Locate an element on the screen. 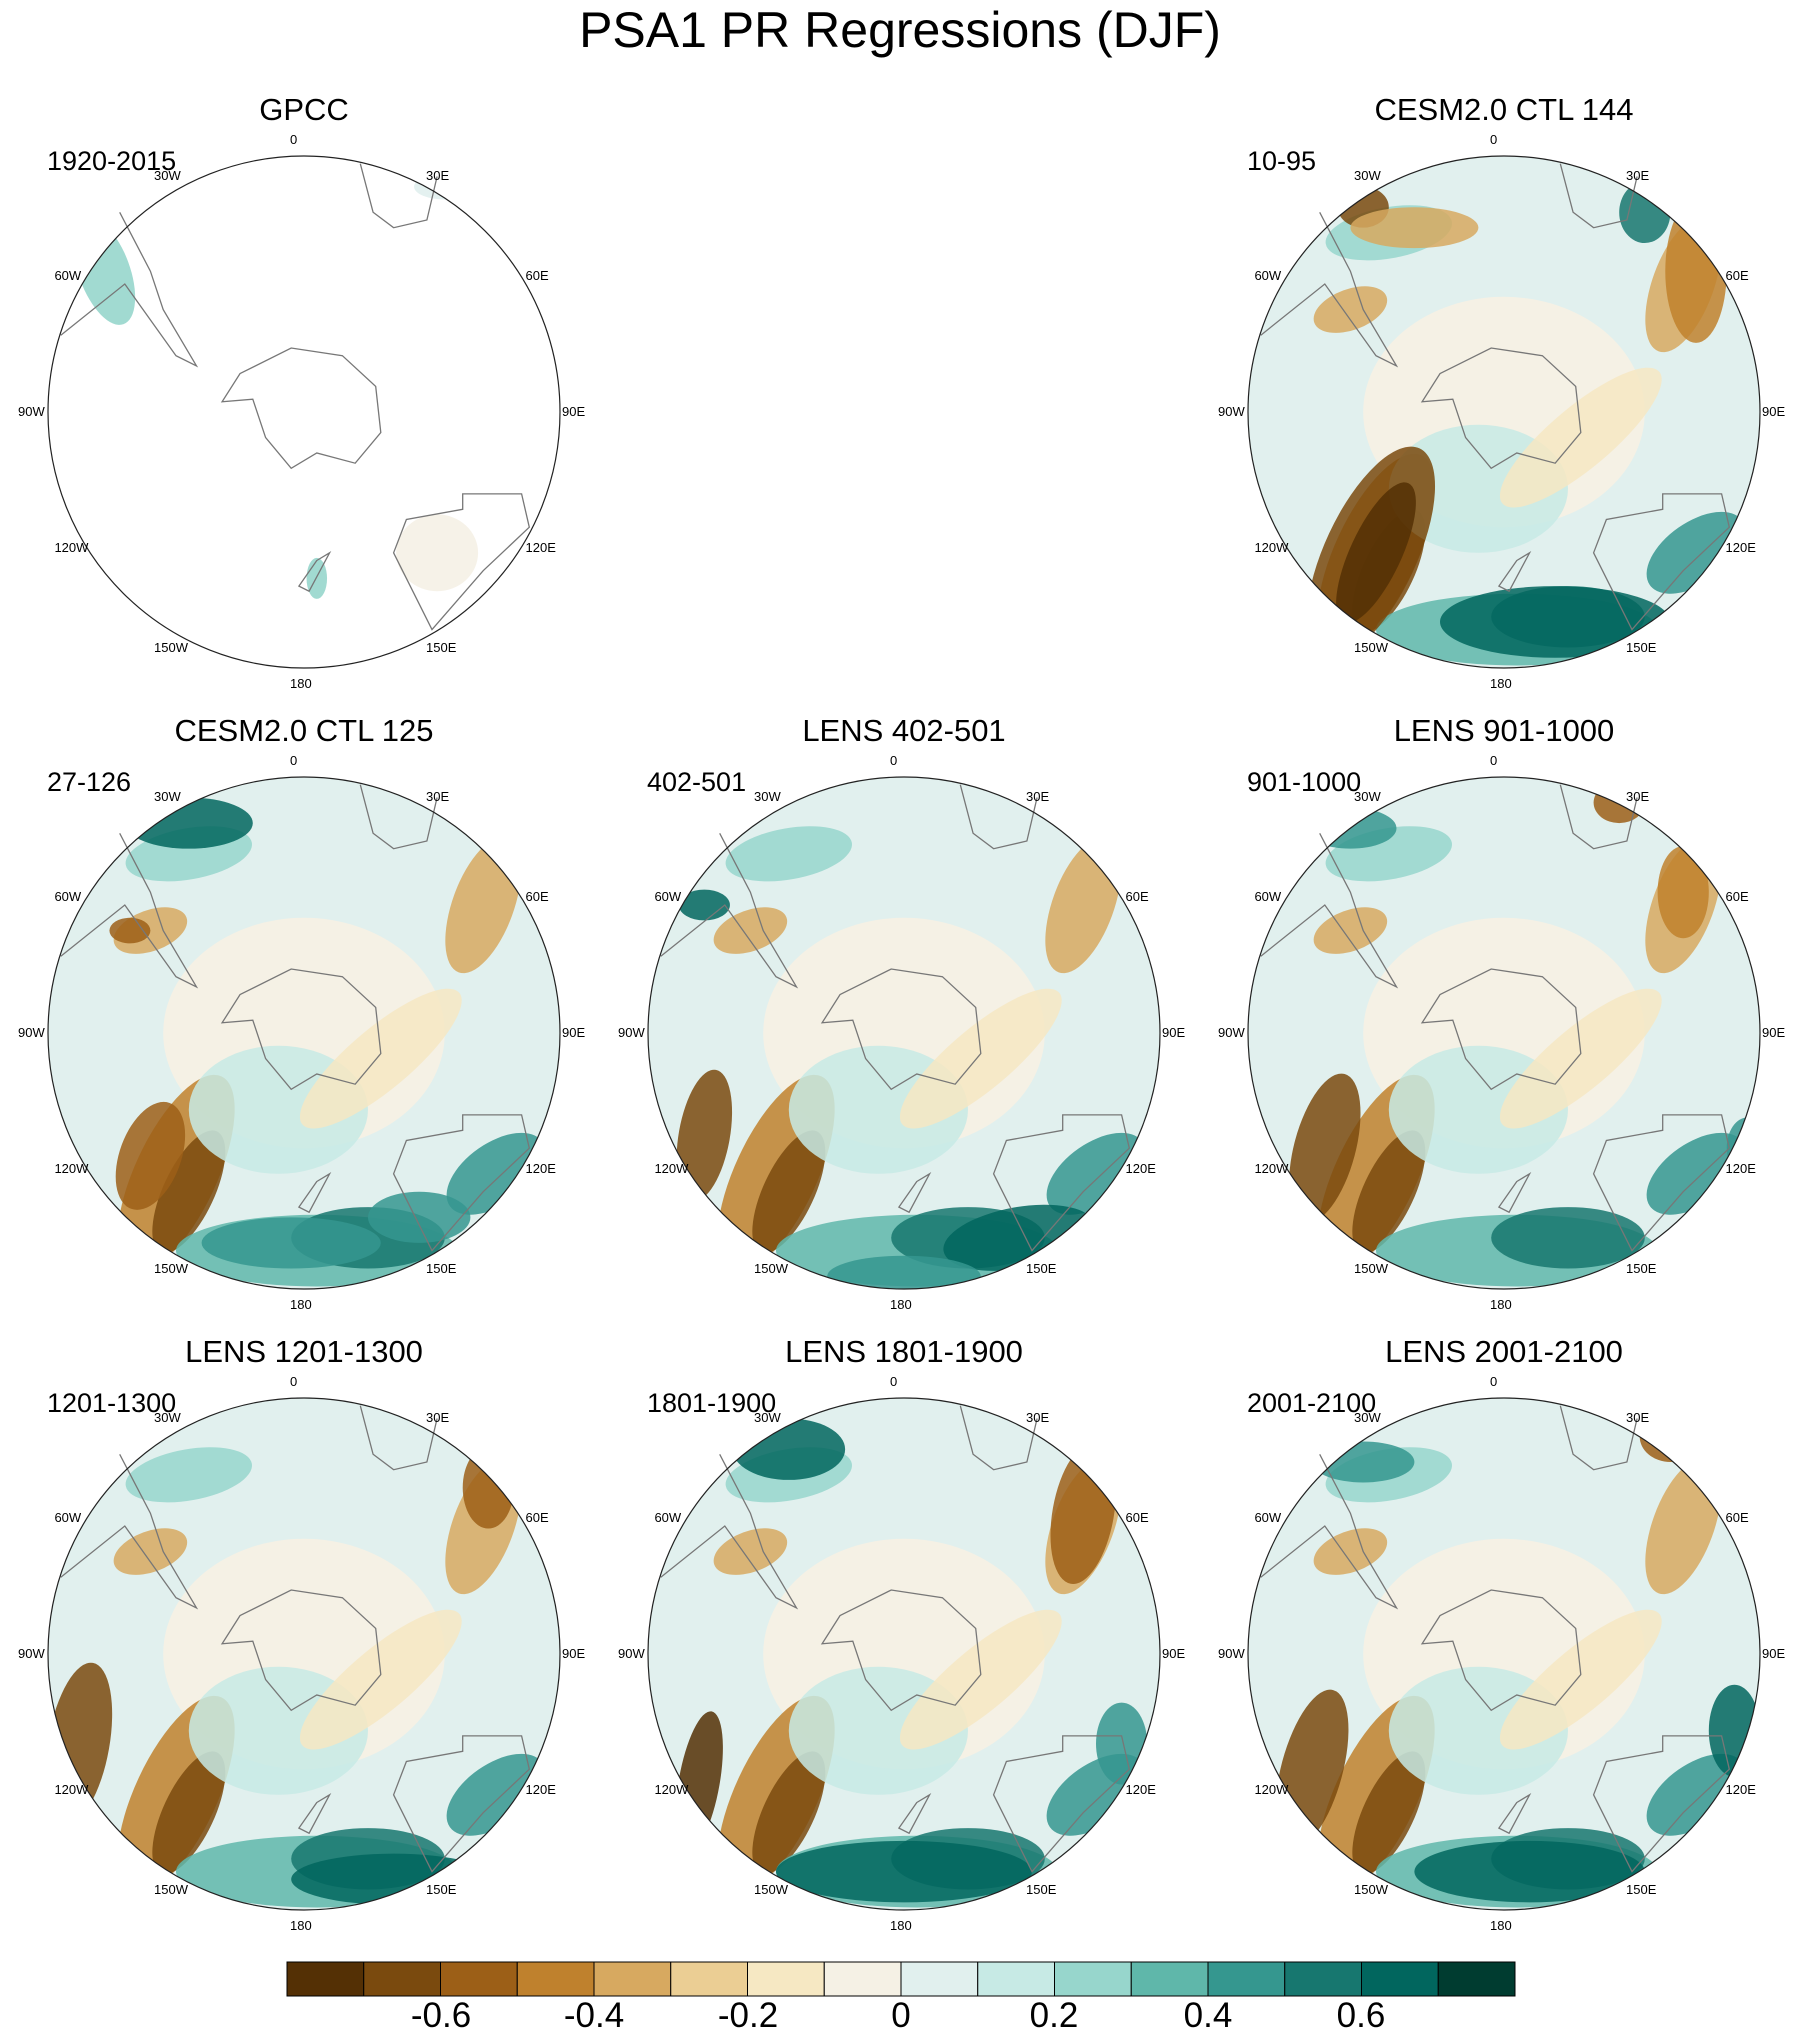 This screenshot has height=2042, width=1800. polar-map-lens1201 is located at coordinates (304, 1654).